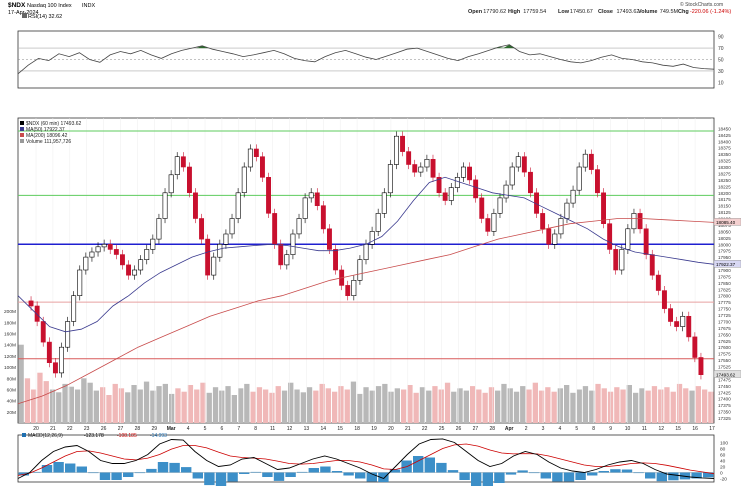  Describe the element at coordinates (526, 429) in the screenshot. I see `x-tick-label: 2` at that location.